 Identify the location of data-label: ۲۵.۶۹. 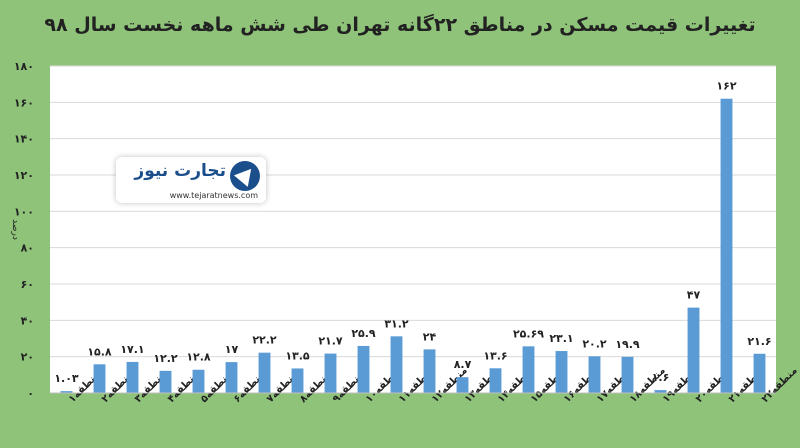
(528, 333).